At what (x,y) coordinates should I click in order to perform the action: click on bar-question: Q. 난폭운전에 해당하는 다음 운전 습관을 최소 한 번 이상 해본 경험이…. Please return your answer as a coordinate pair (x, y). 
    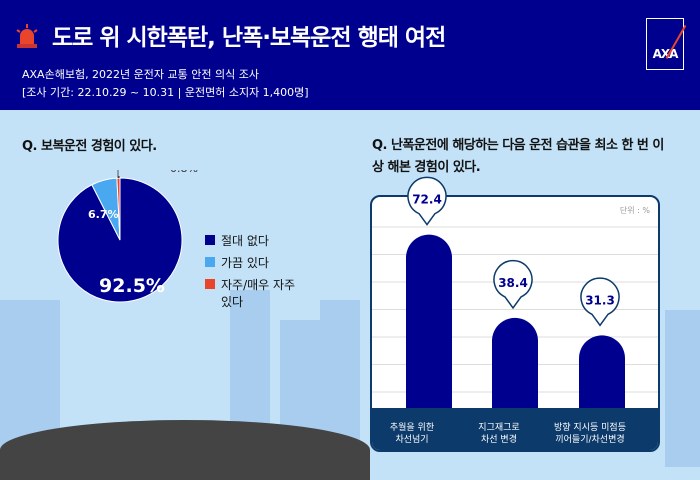
    Looking at the image, I should click on (518, 156).